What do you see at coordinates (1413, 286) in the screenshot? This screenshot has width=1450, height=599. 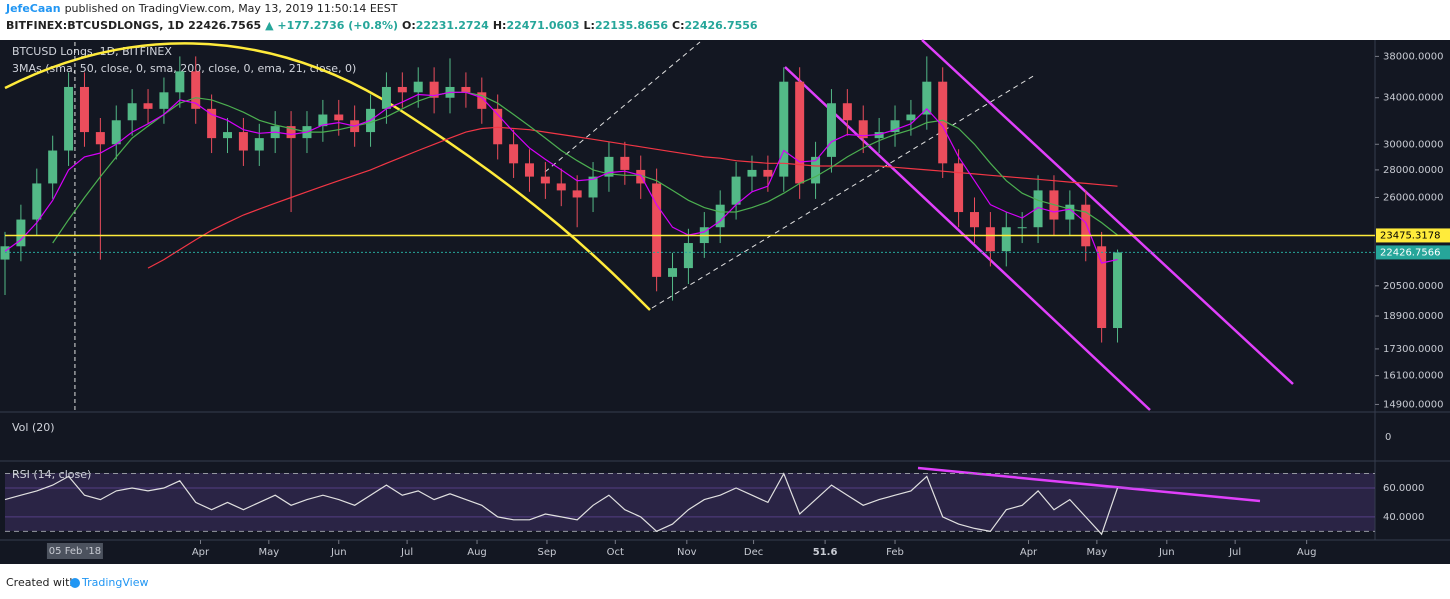 I see `y-tick-label: 20500.0000` at bounding box center [1413, 286].